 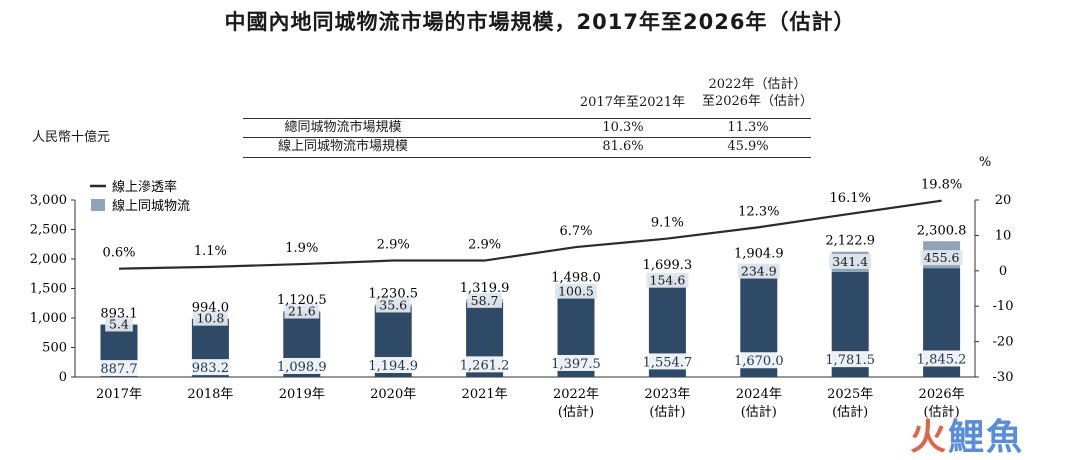 I want to click on legend-line-label: 線上滲透率, so click(x=144, y=187).